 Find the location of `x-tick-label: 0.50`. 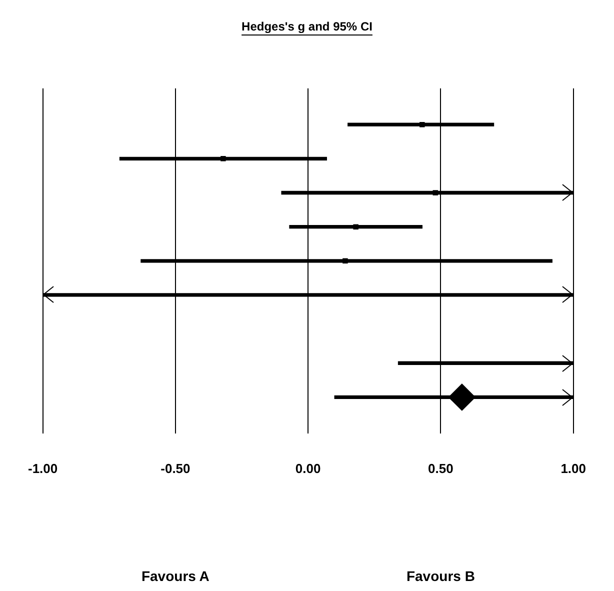

x-tick-label: 0.50 is located at coordinates (441, 468).